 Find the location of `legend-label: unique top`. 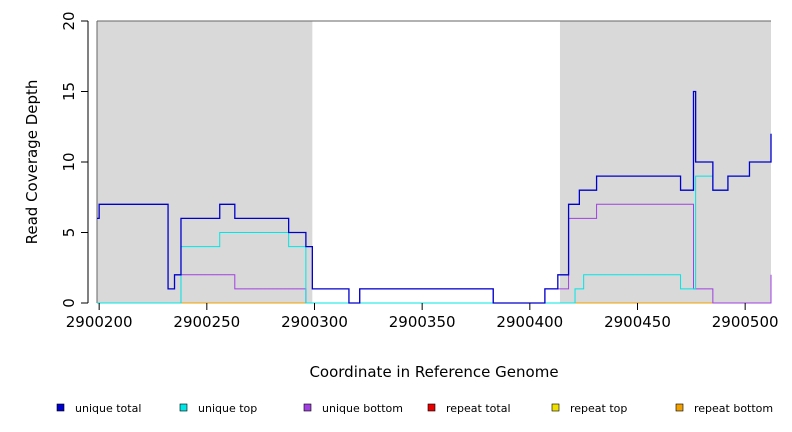

legend-label: unique top is located at coordinates (227, 408).